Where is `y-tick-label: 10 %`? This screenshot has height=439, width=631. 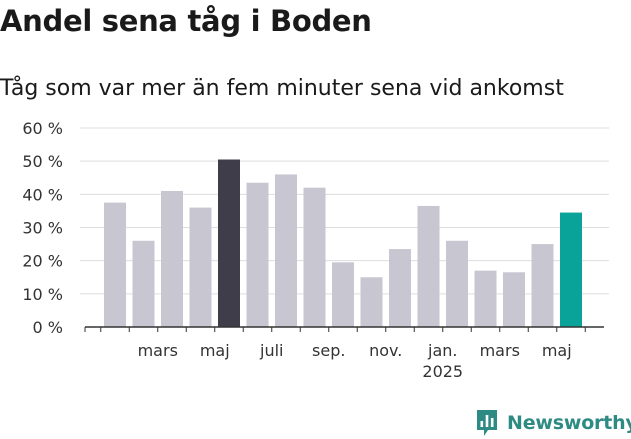 y-tick-label: 10 % is located at coordinates (42, 294).